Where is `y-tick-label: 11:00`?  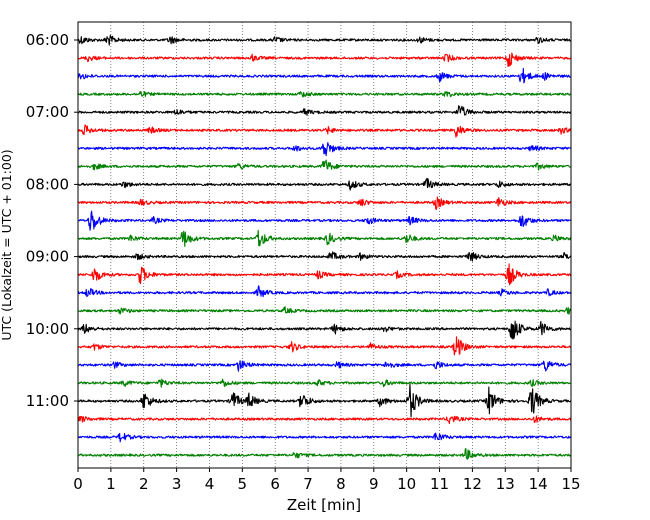 y-tick-label: 11:00 is located at coordinates (47, 401).